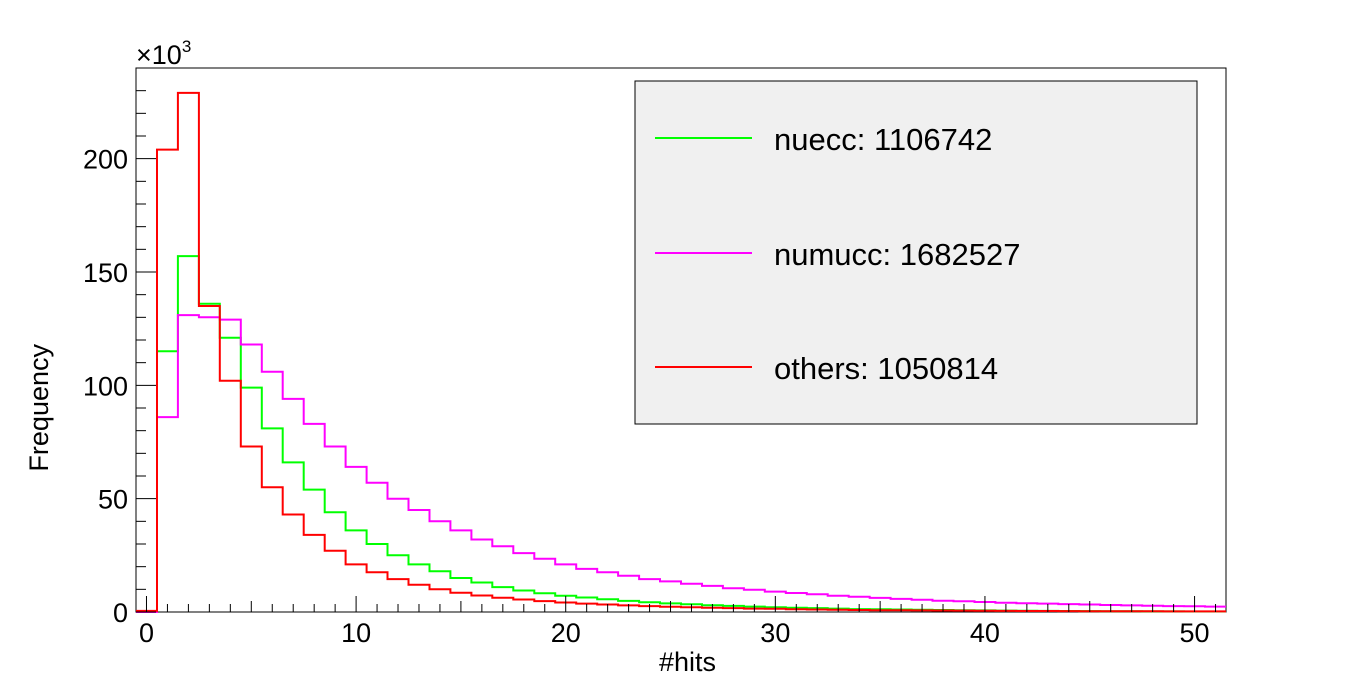  I want to click on legend-item-numucc: numucc: 1682527, so click(837, 254).